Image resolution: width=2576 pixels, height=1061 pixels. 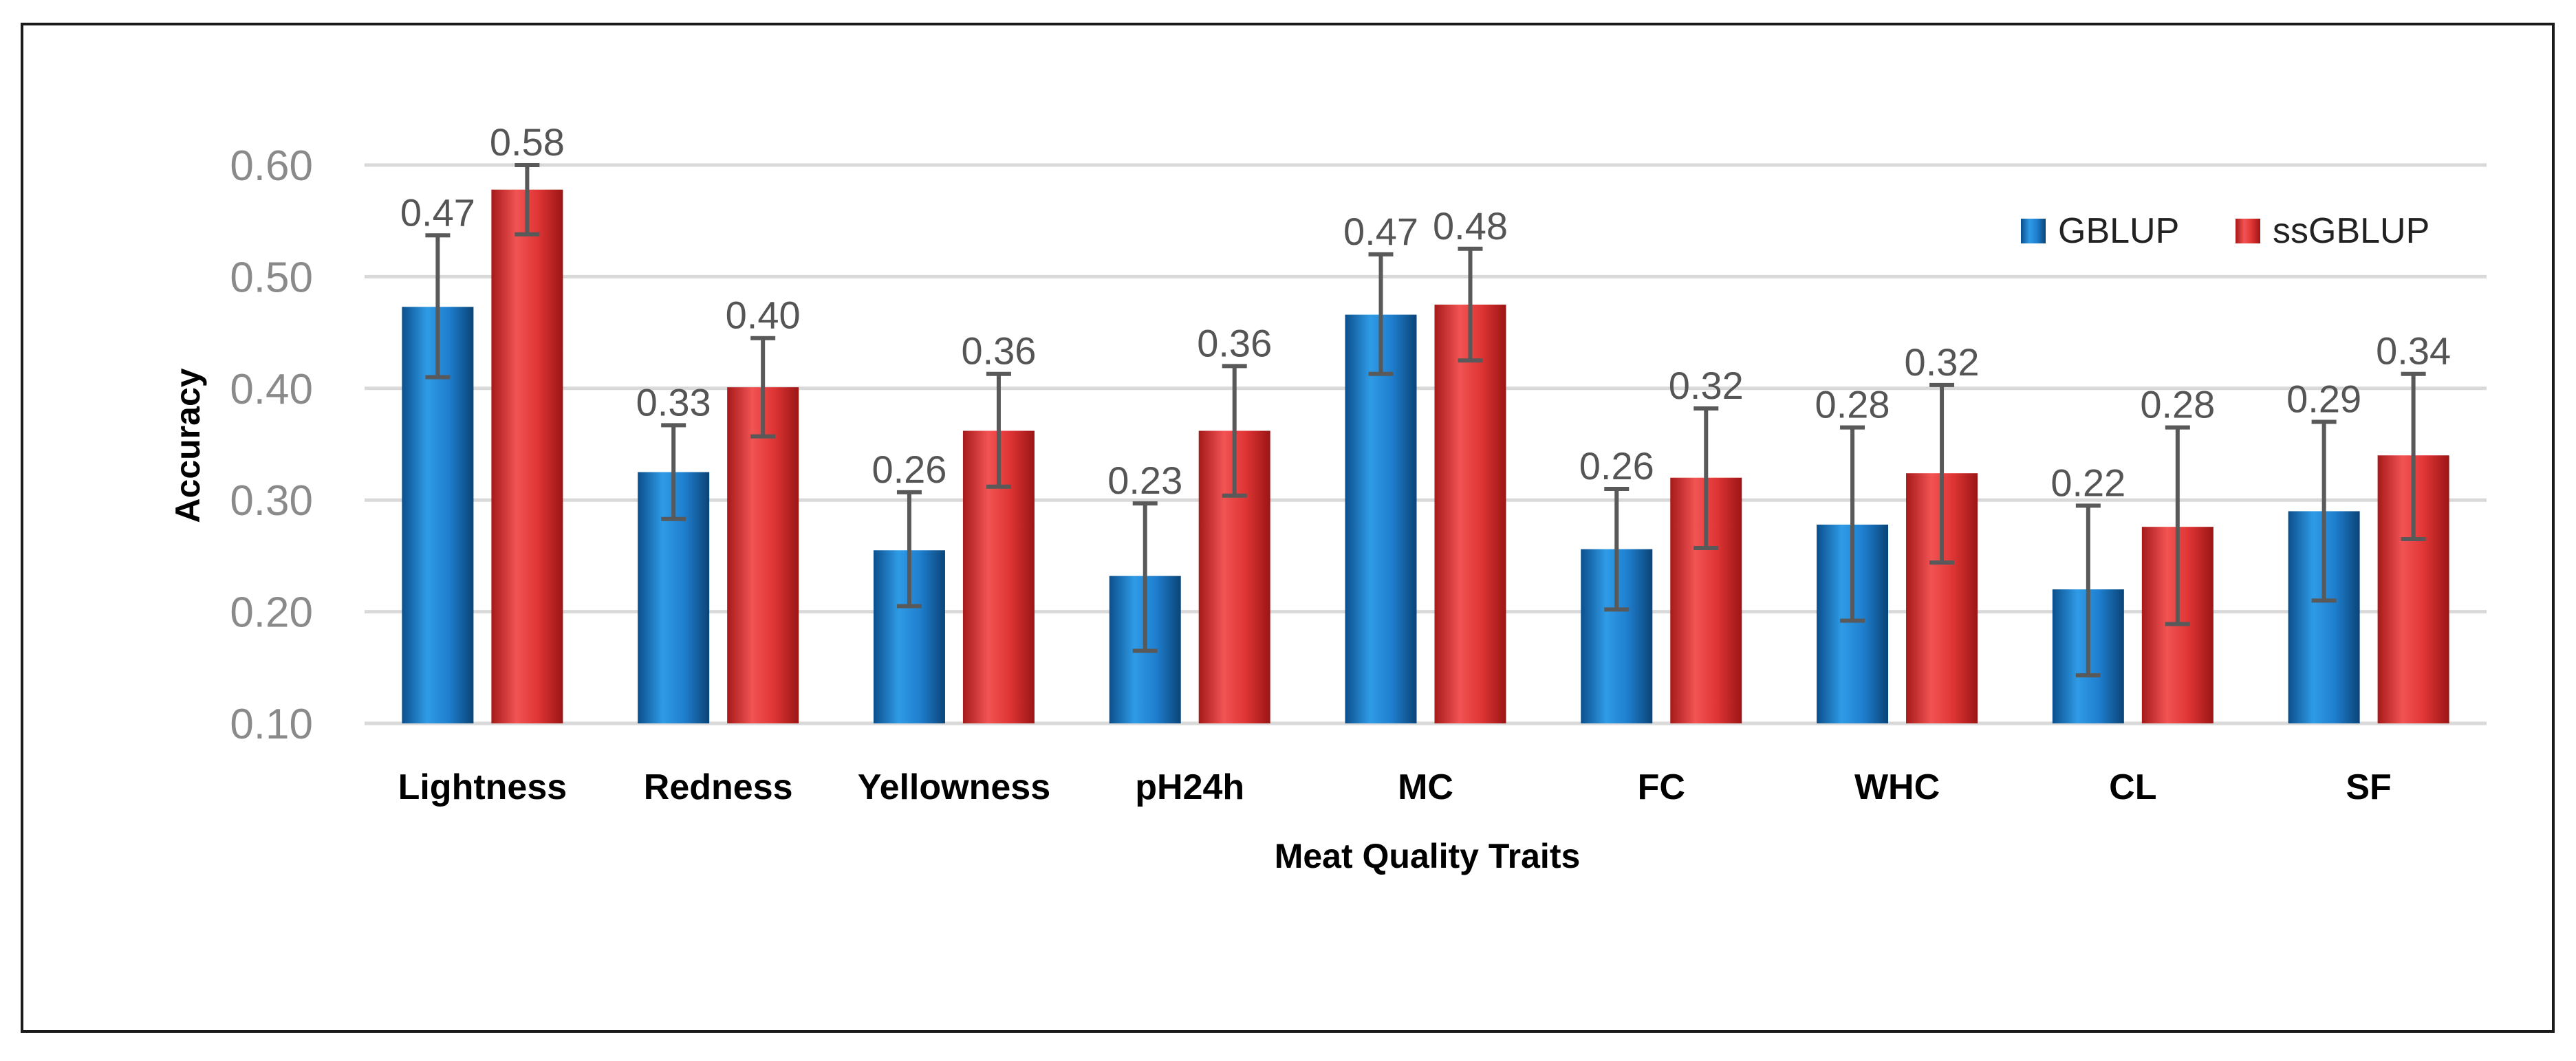 What do you see at coordinates (188, 446) in the screenshot?
I see `y-axis-title: Accuracy` at bounding box center [188, 446].